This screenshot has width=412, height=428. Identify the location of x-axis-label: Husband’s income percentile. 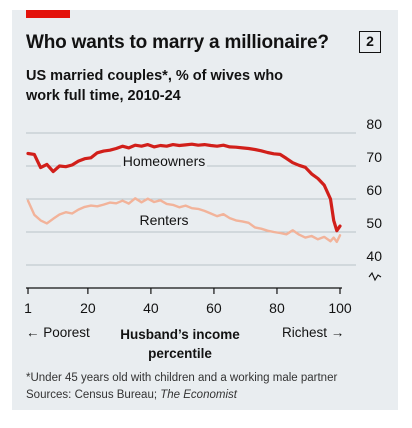
(180, 344).